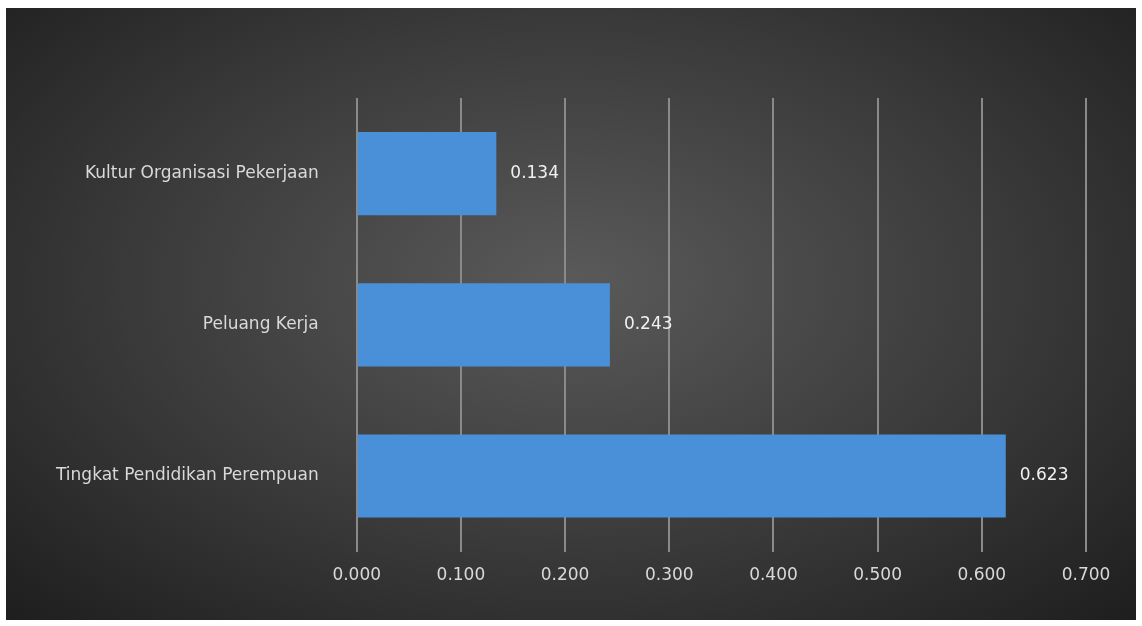 This screenshot has width=1142, height=626. I want to click on data-label: 0.243, so click(648, 323).